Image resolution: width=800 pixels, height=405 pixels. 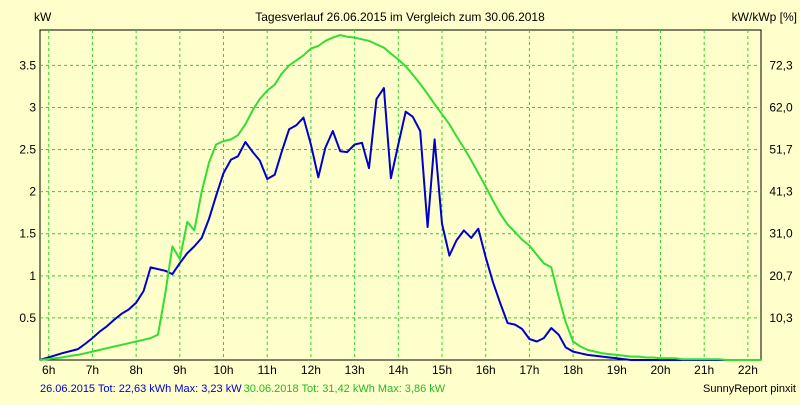 I want to click on y-tick-label: 0.5, so click(x=27, y=318).